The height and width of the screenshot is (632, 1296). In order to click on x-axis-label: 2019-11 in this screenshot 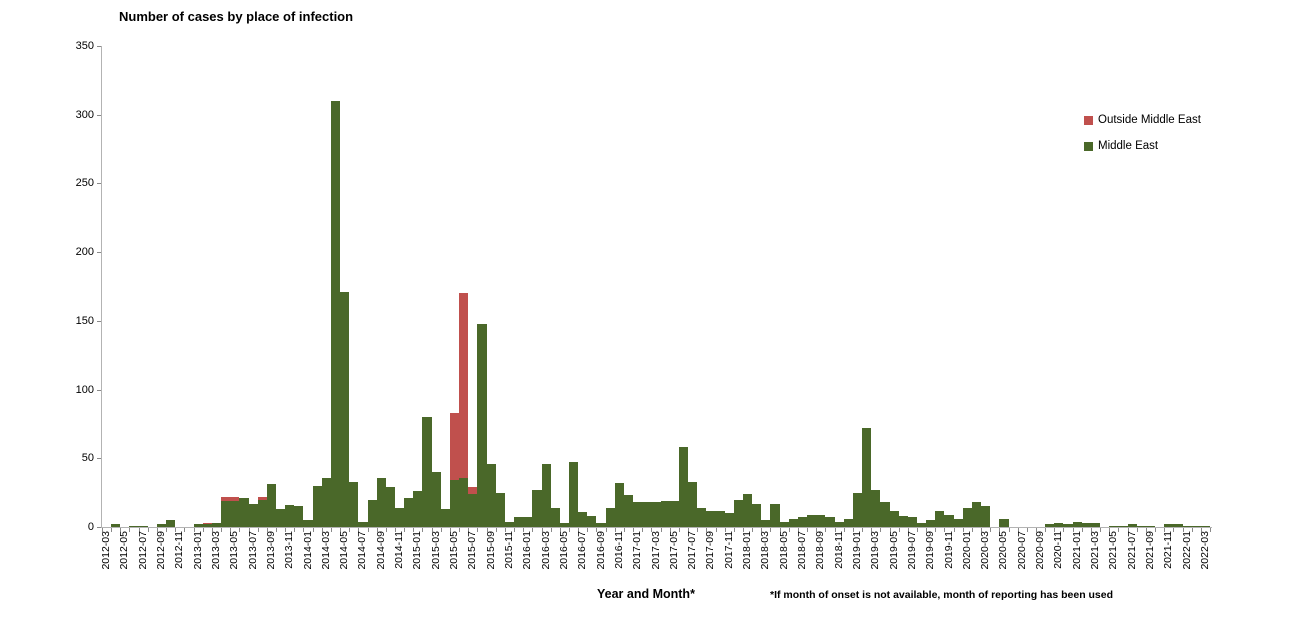, I will do `click(948, 550)`.